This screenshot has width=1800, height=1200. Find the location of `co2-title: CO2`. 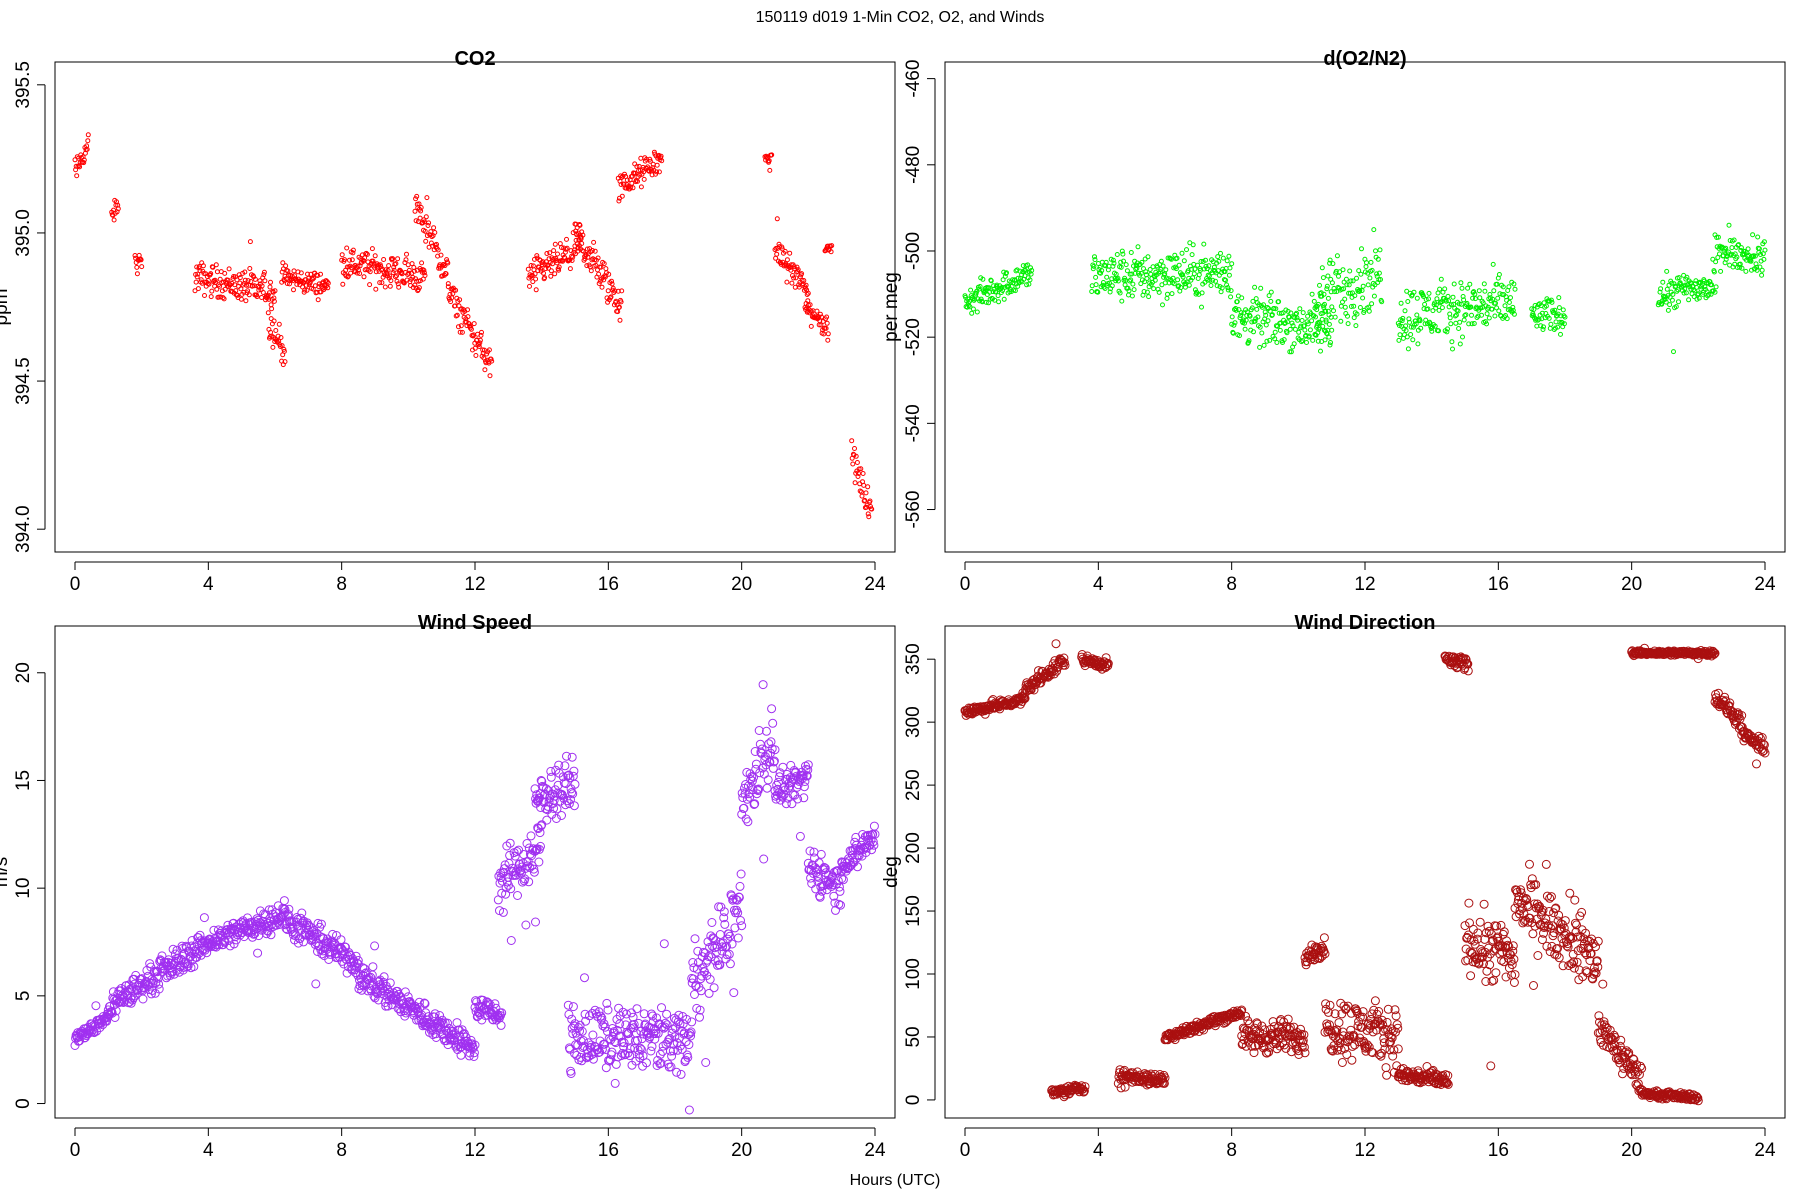

co2-title: CO2 is located at coordinates (474, 59).